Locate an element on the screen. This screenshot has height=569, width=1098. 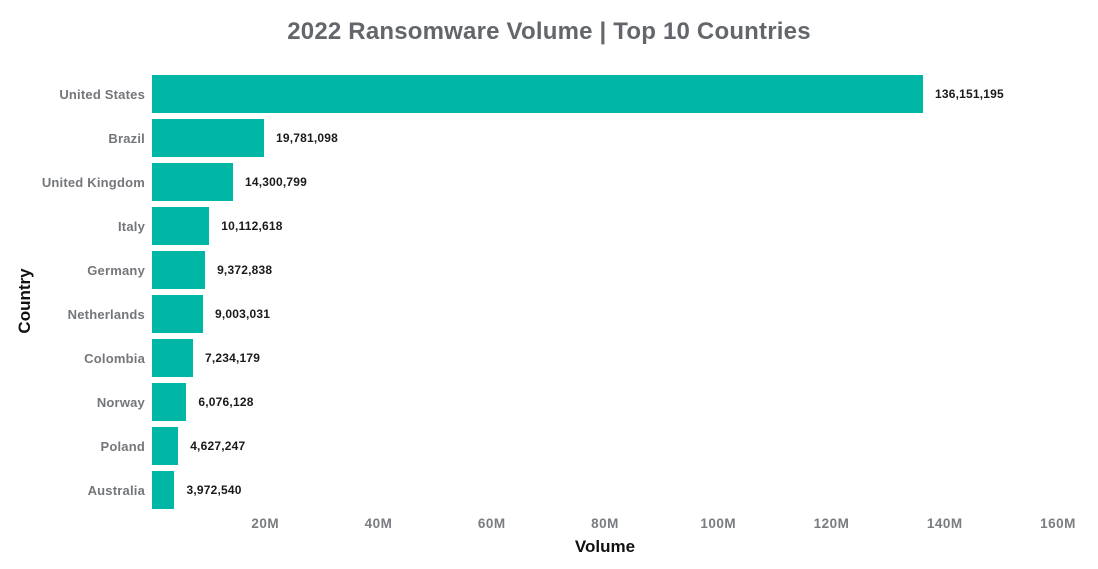
bar-track: 4,627,247 is located at coordinates (605, 446).